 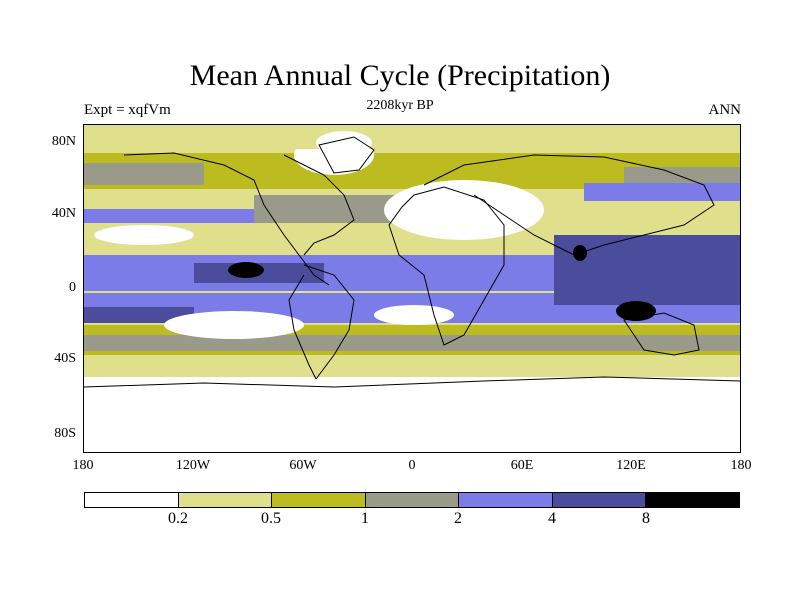 I want to click on lon-label-180-east: 180, so click(x=741, y=465).